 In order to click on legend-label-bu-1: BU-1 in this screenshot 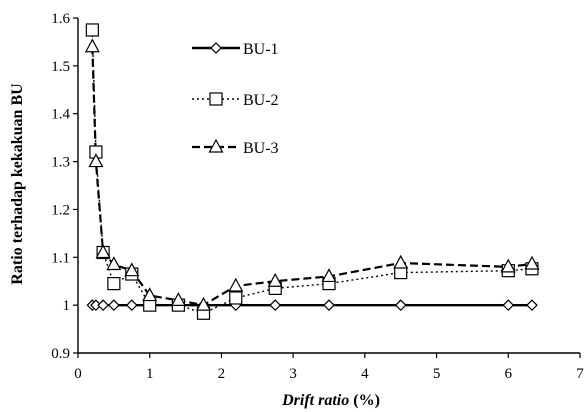, I will do `click(261, 49)`.